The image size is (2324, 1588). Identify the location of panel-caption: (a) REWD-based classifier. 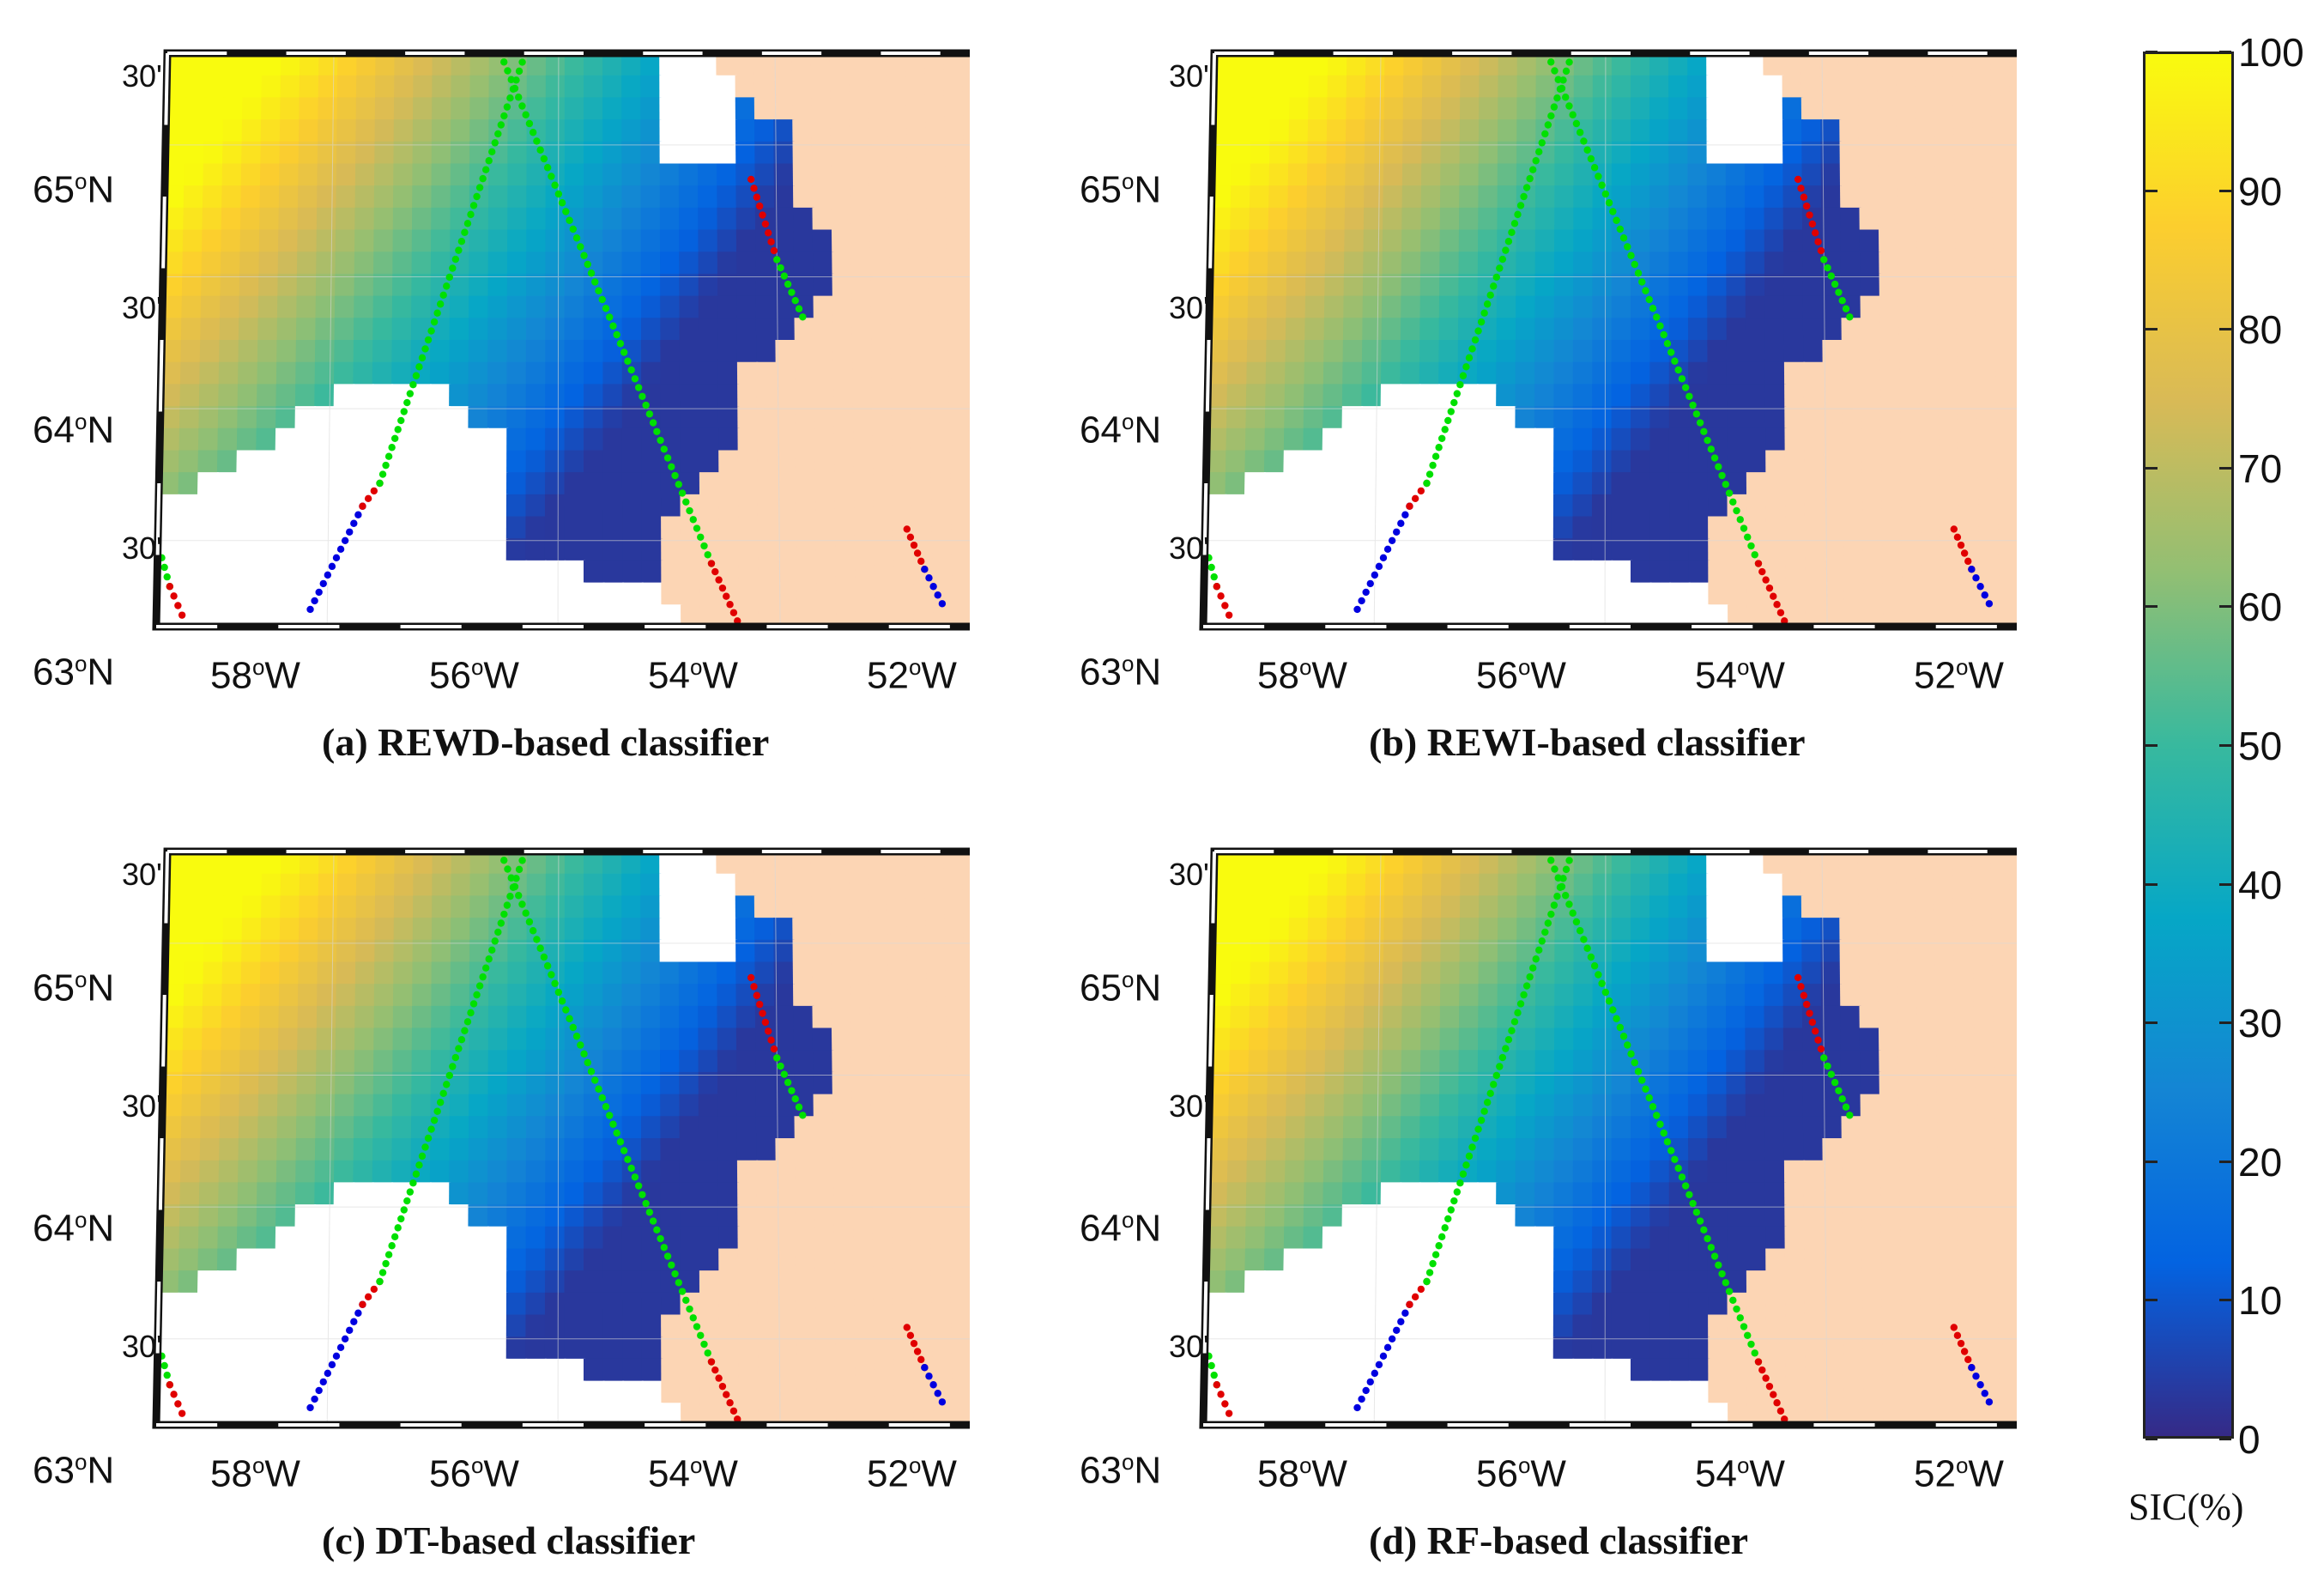
(545, 742).